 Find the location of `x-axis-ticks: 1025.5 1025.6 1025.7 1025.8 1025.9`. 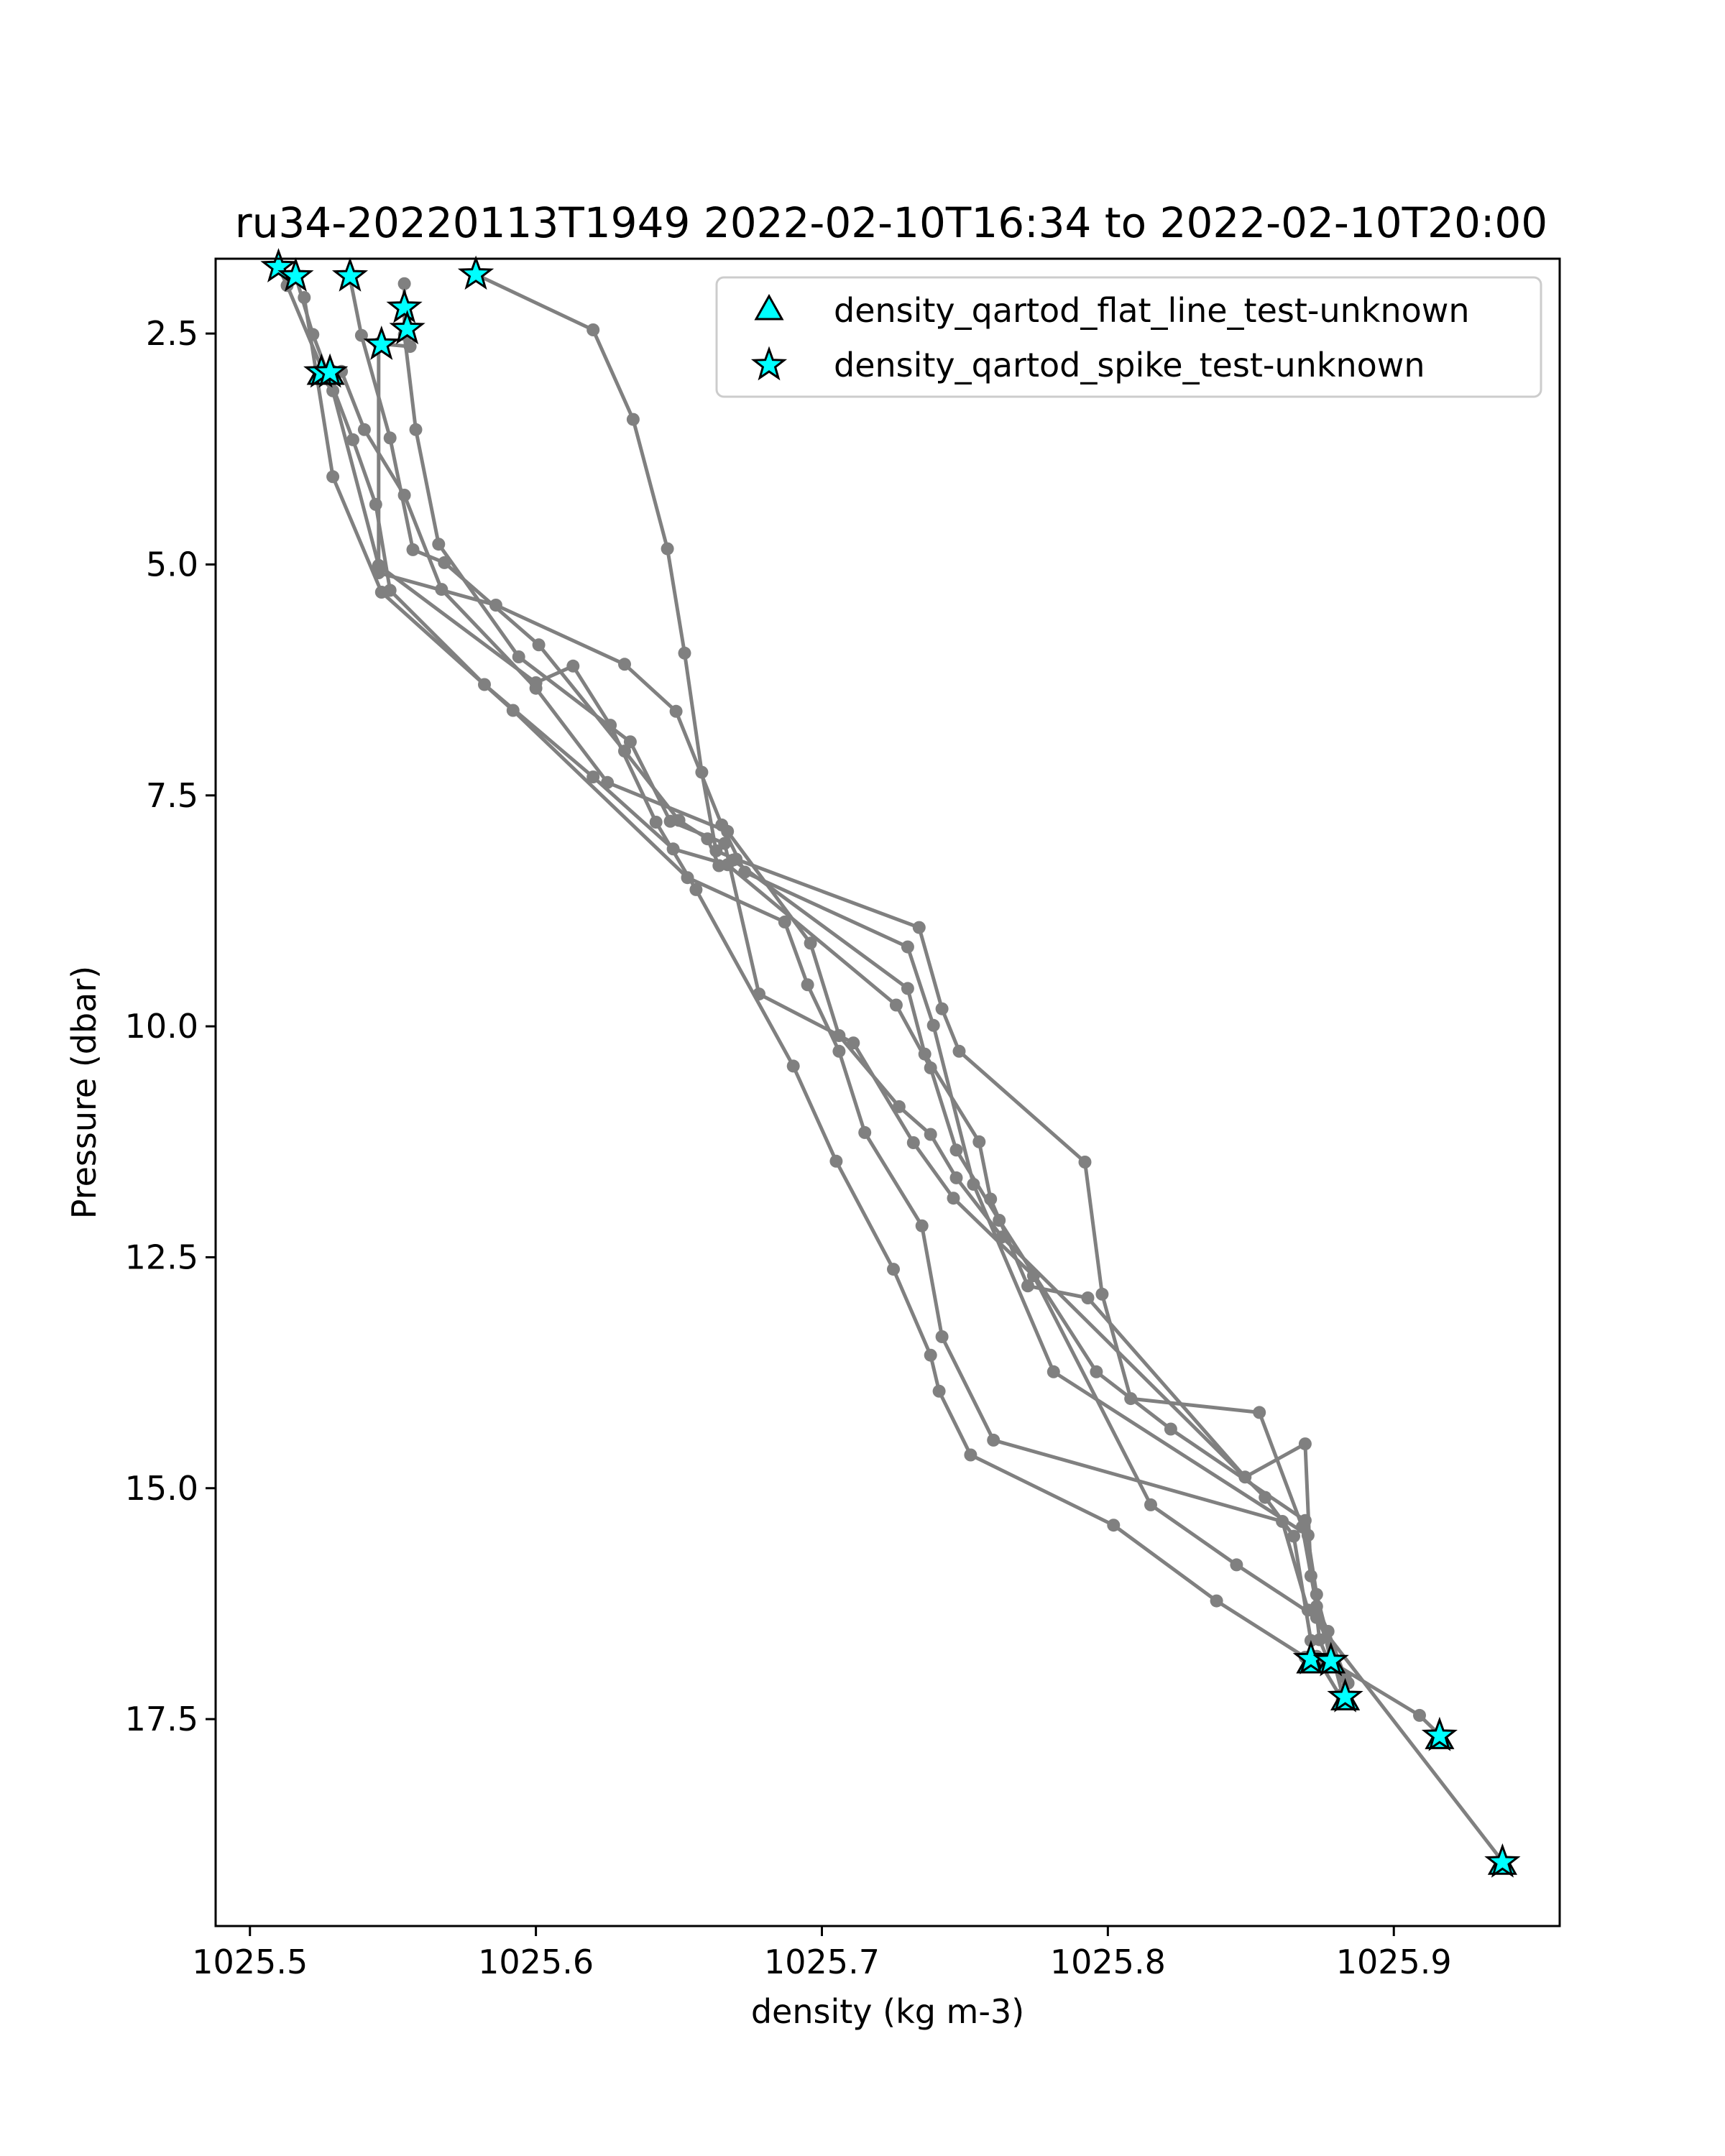

x-axis-ticks: 1025.5 1025.6 1025.7 1025.8 1025.9 is located at coordinates (822, 1953).